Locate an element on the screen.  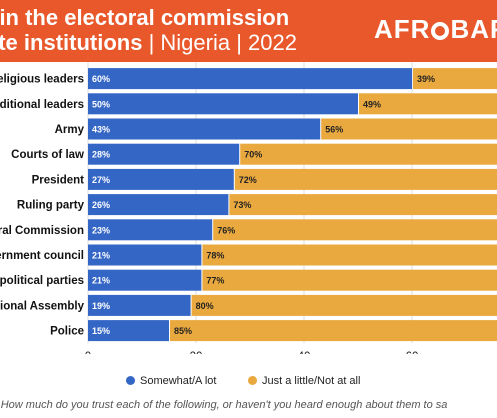
bar-value-label-little-6: 76% is located at coordinates (226, 230).